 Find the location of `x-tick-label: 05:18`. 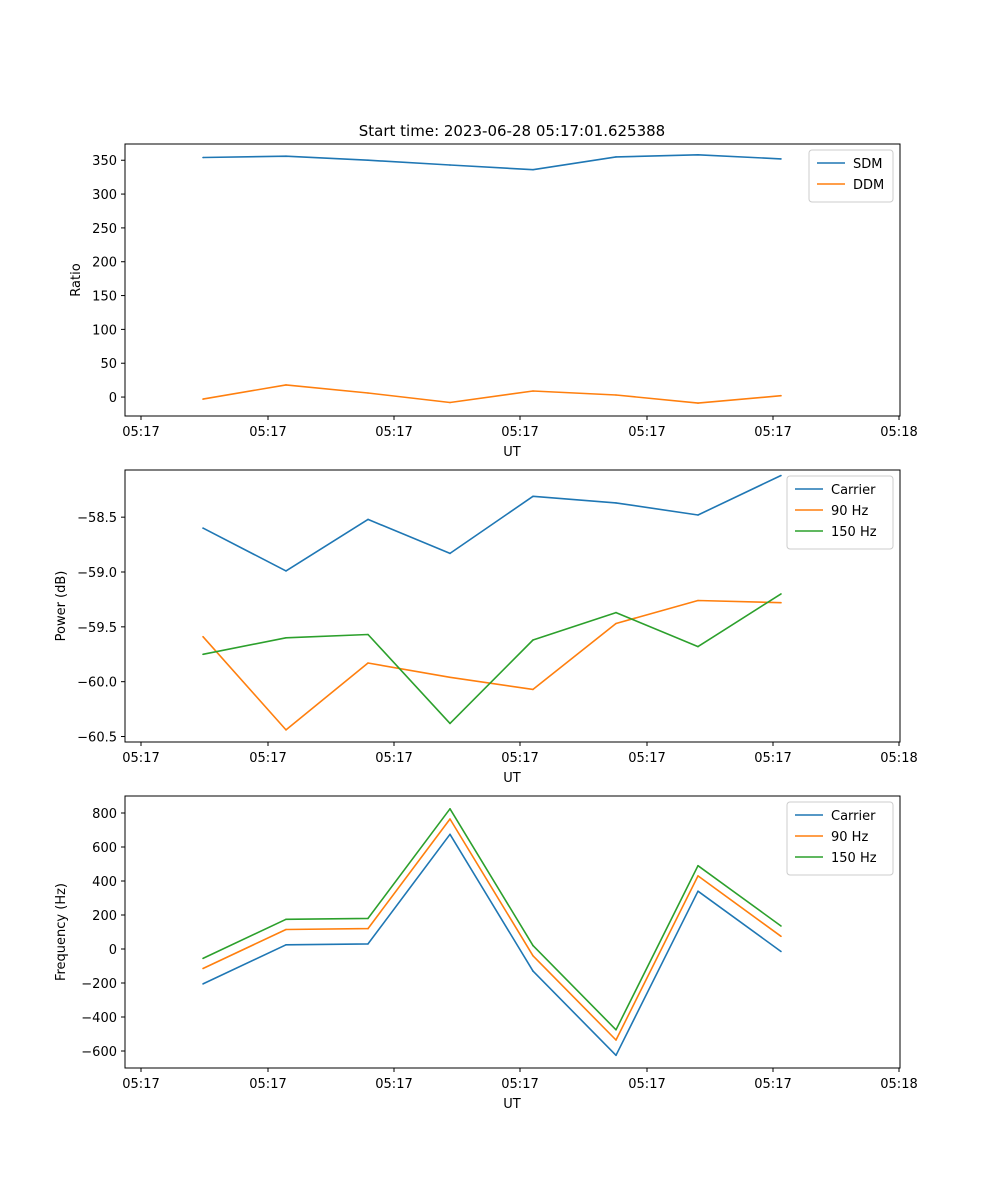

x-tick-label: 05:18 is located at coordinates (898, 1084).